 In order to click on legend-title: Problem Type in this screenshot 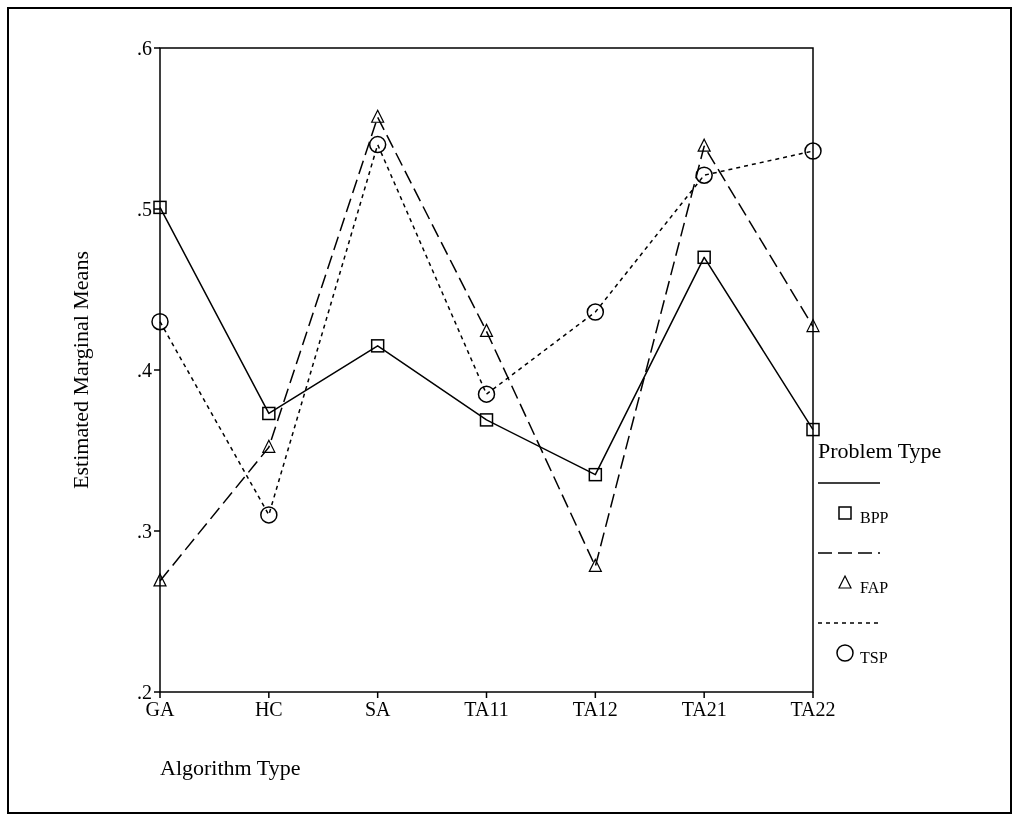, I will do `click(880, 450)`.